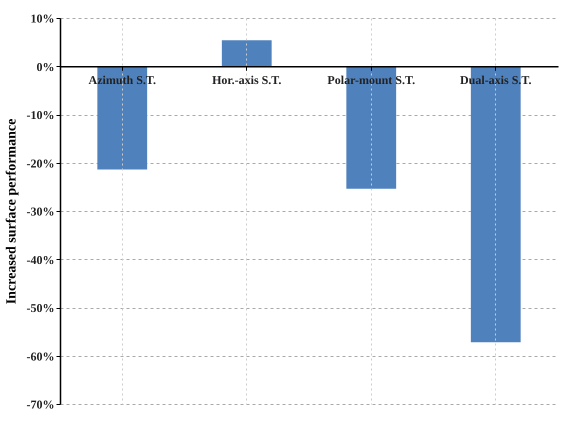  I want to click on y-axis-title: Increased surface performance, so click(12, 211).